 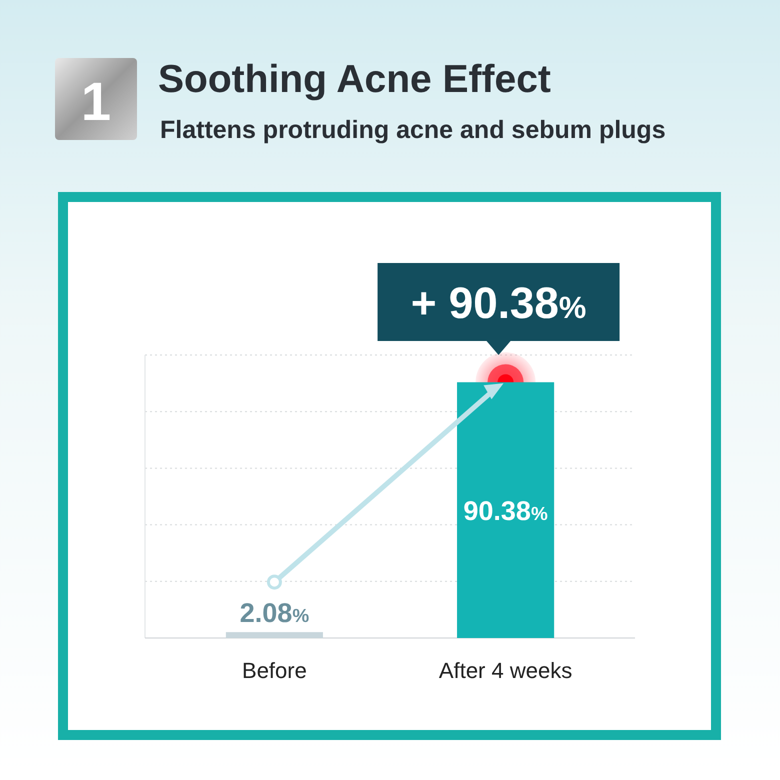 What do you see at coordinates (413, 130) in the screenshot?
I see `chart-subtitle: Flattens protruding acne and sebum plugs` at bounding box center [413, 130].